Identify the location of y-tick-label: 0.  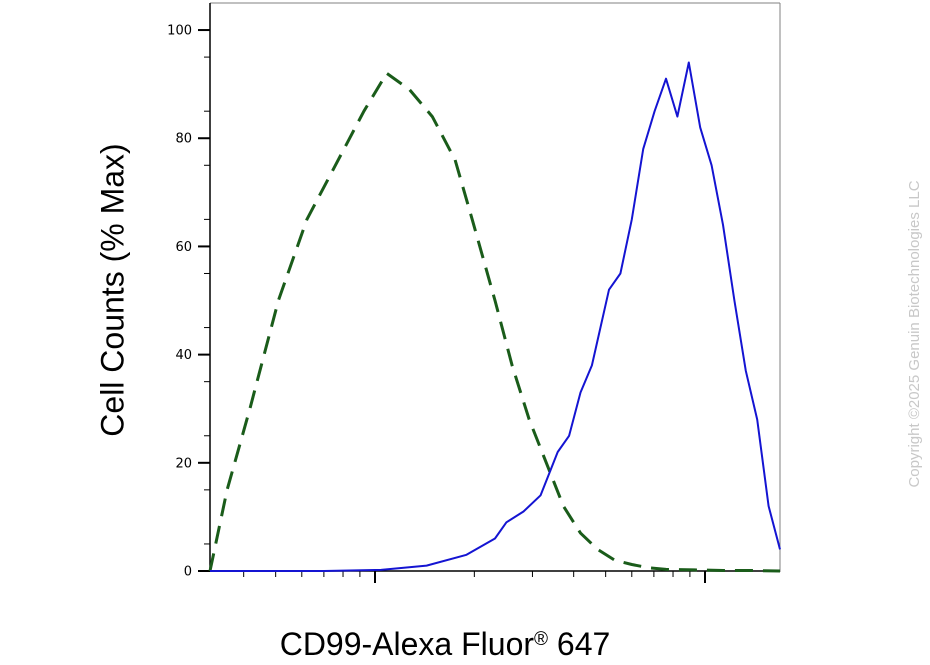
(188, 572).